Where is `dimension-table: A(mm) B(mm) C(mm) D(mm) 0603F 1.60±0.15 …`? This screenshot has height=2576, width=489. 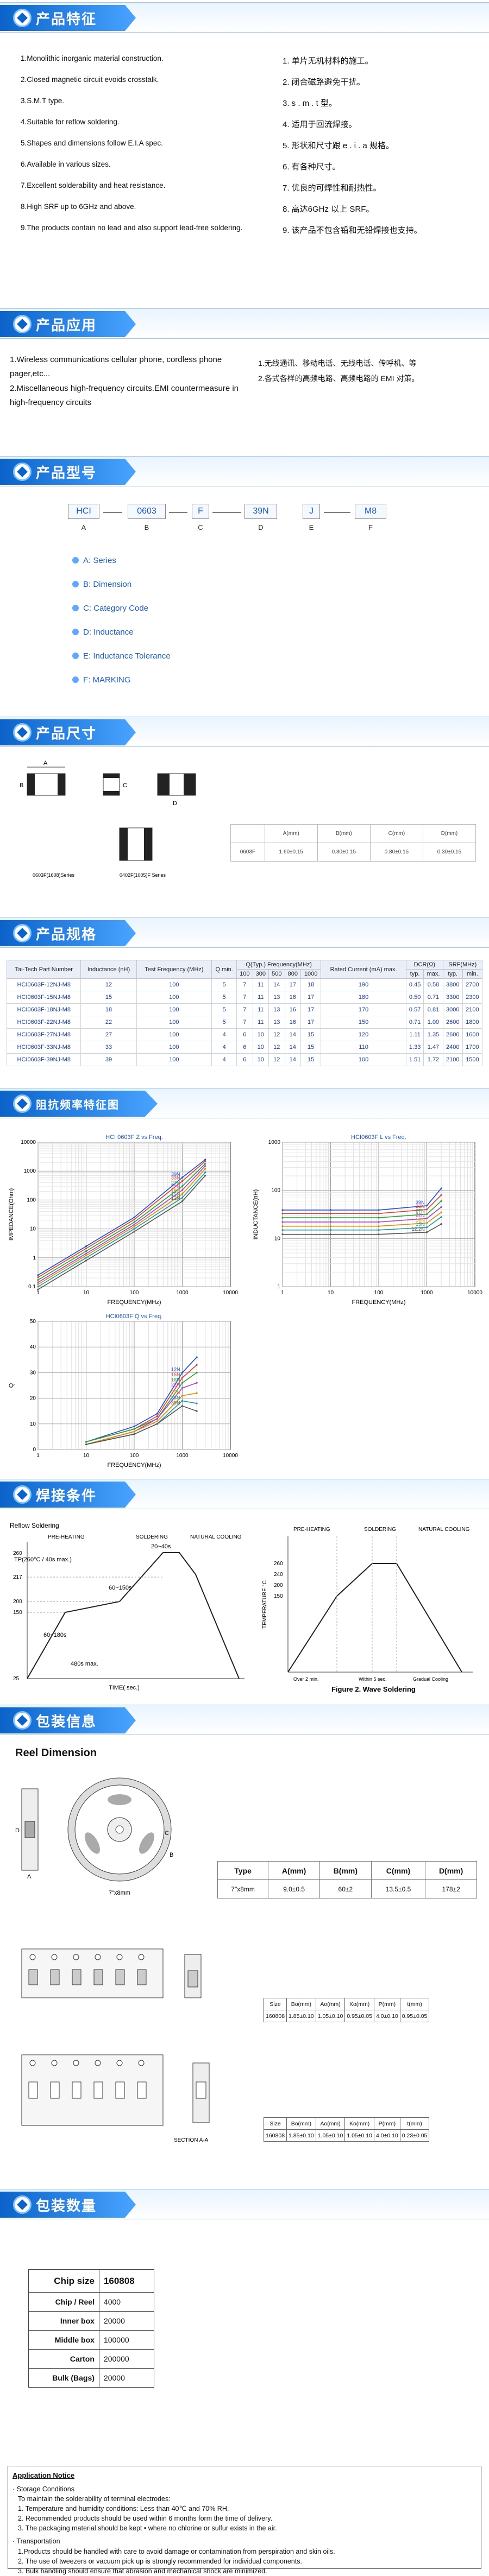 dimension-table: A(mm) B(mm) C(mm) D(mm) 0603F 1.60±0.15 … is located at coordinates (353, 843).